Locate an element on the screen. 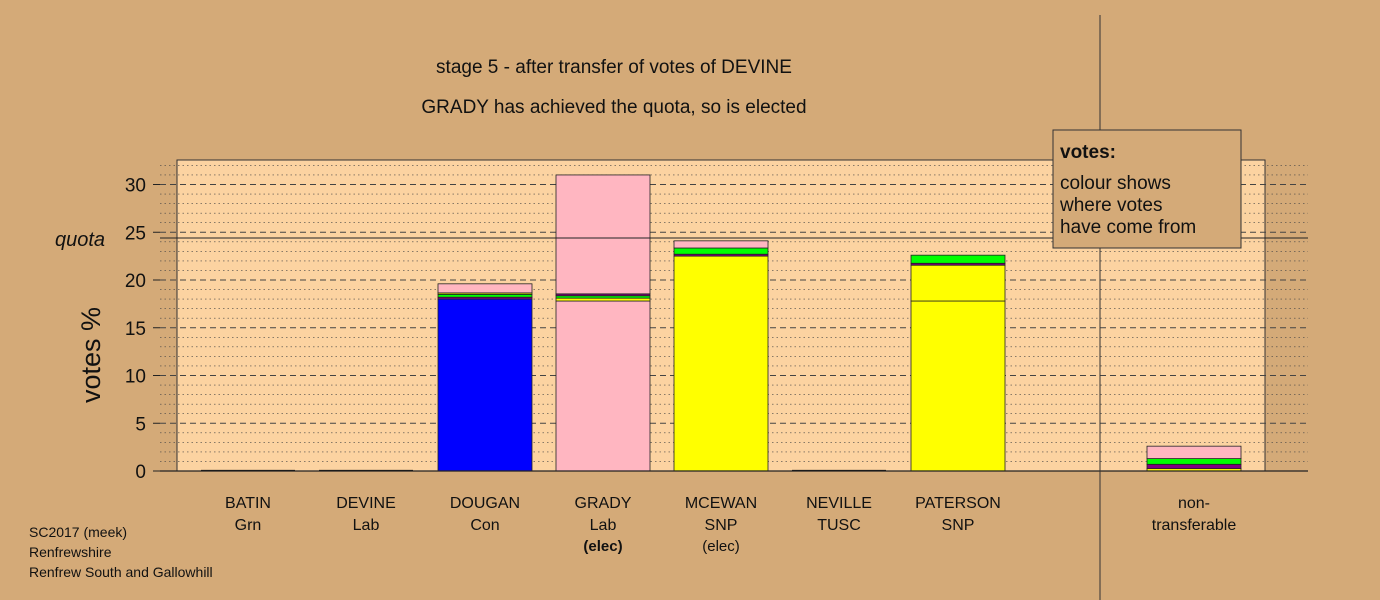 The image size is (1380, 600). x-label-party-neville: TUSC is located at coordinates (839, 525).